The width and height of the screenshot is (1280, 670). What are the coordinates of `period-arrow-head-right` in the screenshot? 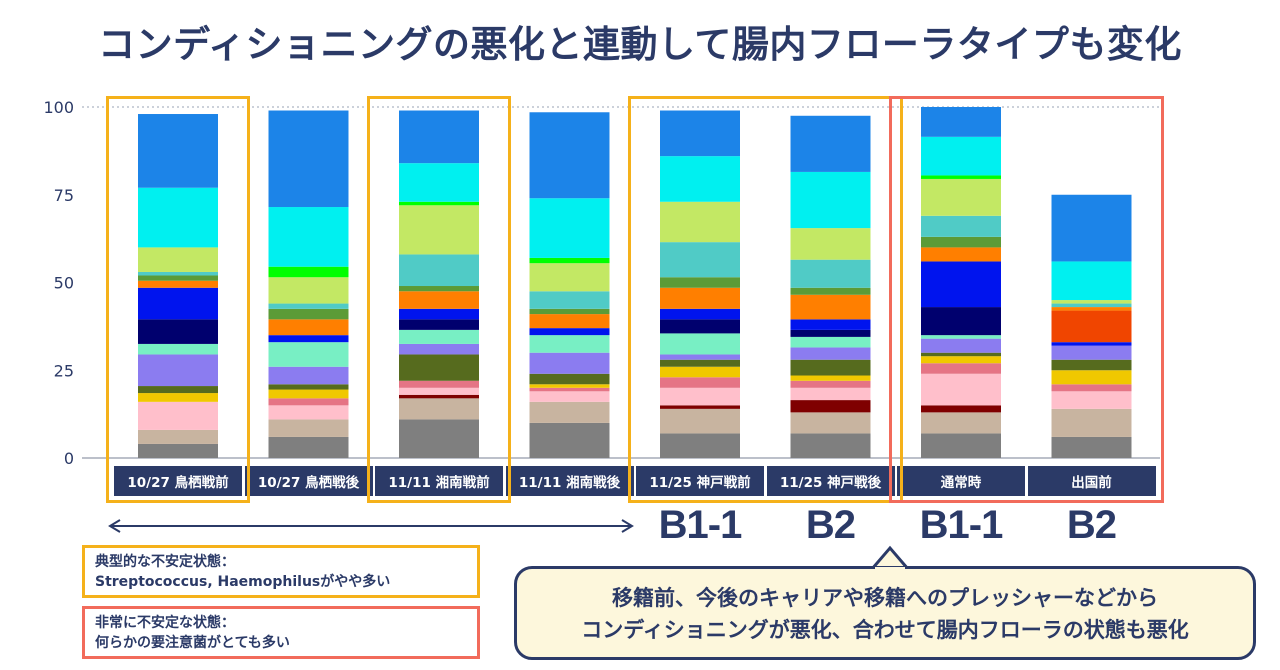 It's located at (627, 526).